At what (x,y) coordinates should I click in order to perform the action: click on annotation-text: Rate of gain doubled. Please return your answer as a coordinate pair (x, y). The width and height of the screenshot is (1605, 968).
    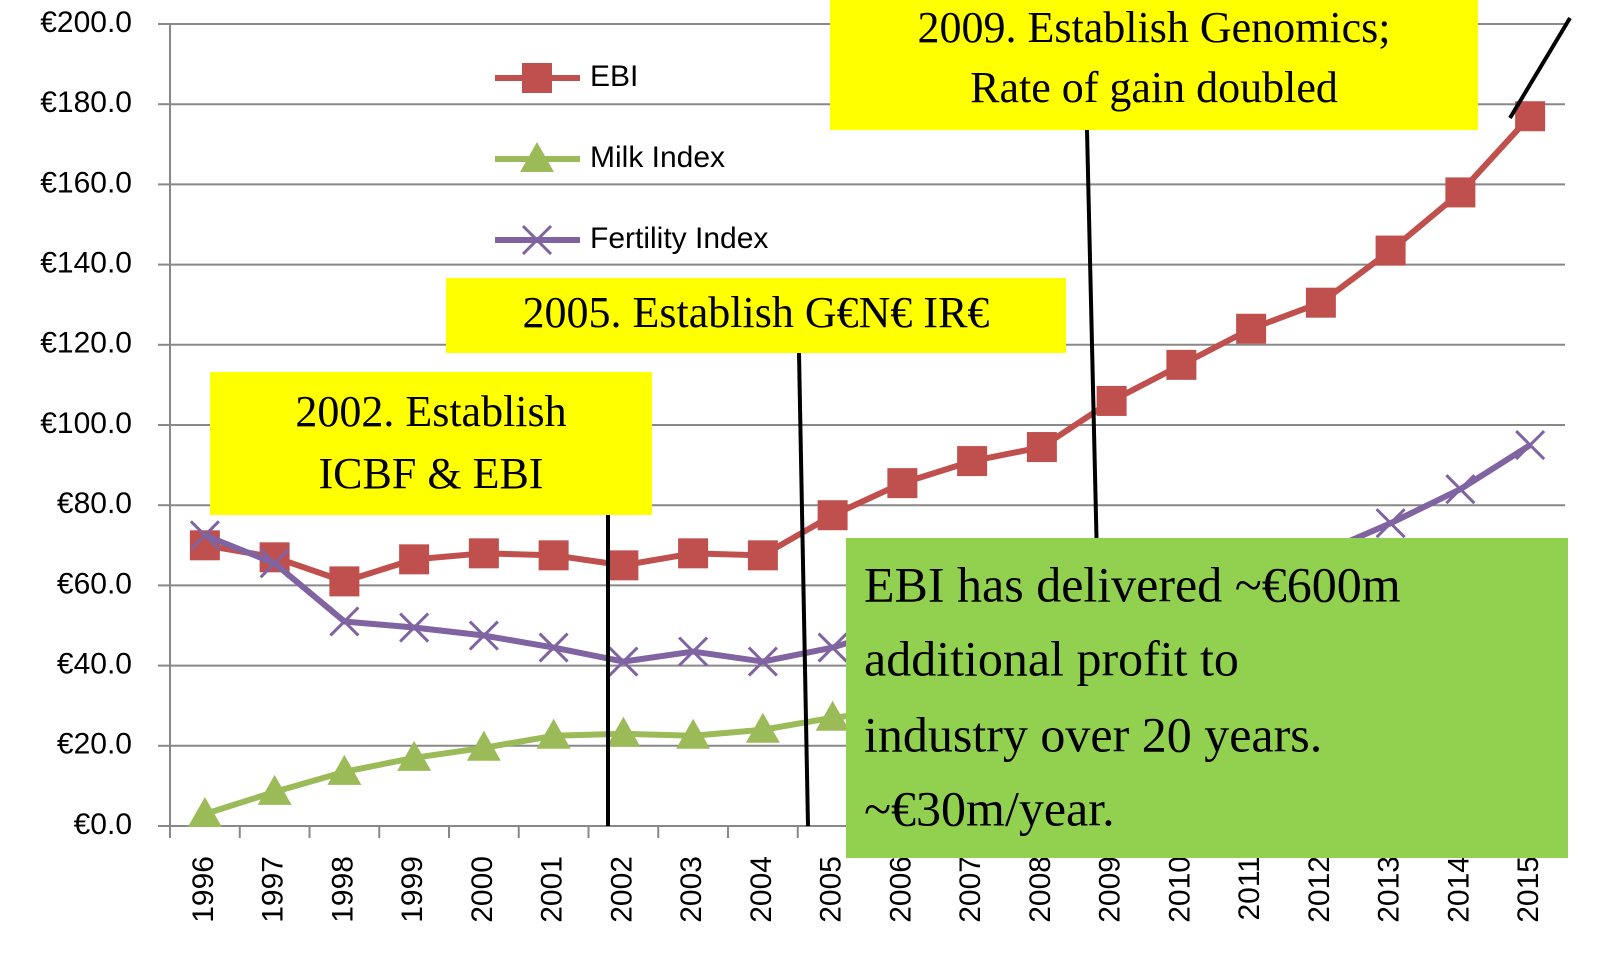
    Looking at the image, I should click on (1154, 87).